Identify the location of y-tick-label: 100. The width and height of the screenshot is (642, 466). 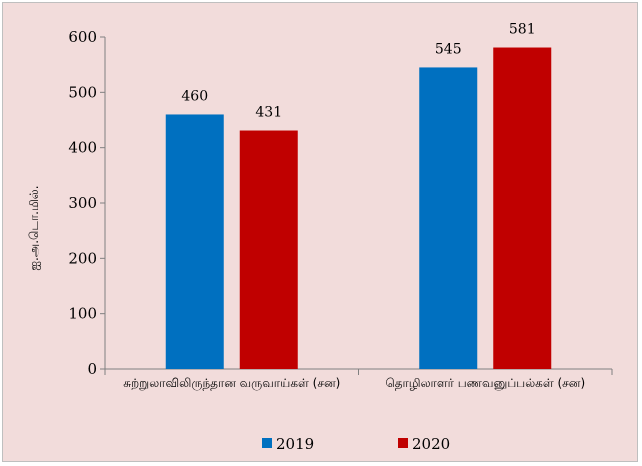
(82, 314).